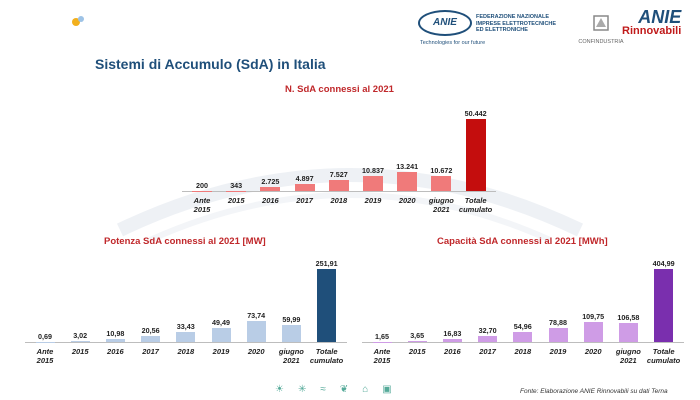  Describe the element at coordinates (115, 333) in the screenshot. I see `data-label: 10,98` at that location.